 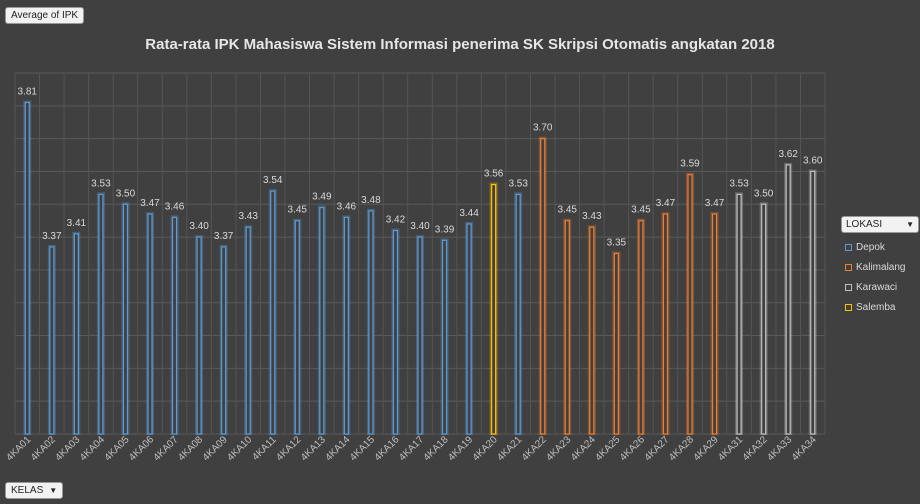 I want to click on data-label-4KA22: 3.70, so click(x=543, y=128).